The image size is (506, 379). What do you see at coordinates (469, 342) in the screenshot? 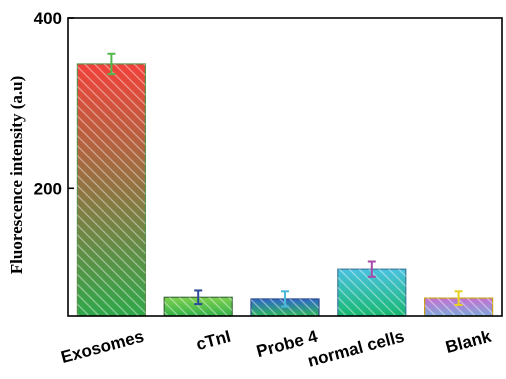
I see `x-tick-label: Blank` at bounding box center [469, 342].